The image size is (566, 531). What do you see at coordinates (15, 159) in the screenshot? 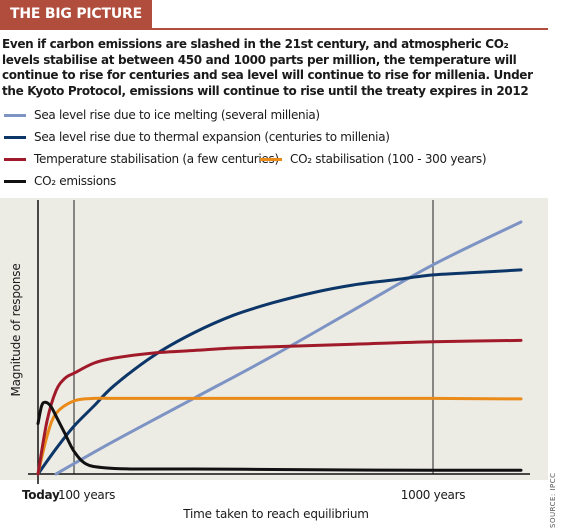
I see `legend-swatch-temperature` at bounding box center [15, 159].